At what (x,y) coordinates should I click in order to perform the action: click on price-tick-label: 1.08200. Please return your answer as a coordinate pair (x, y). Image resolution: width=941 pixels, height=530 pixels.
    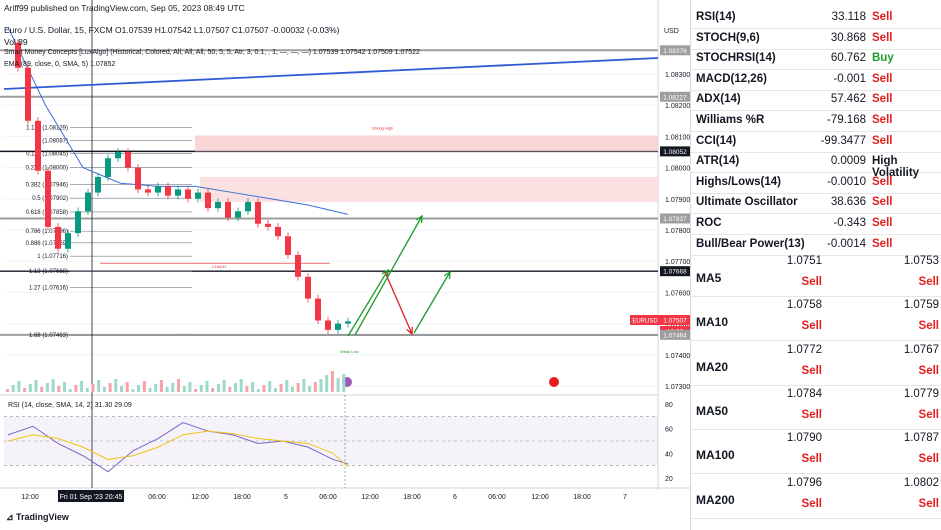
    Looking at the image, I should click on (677, 106).